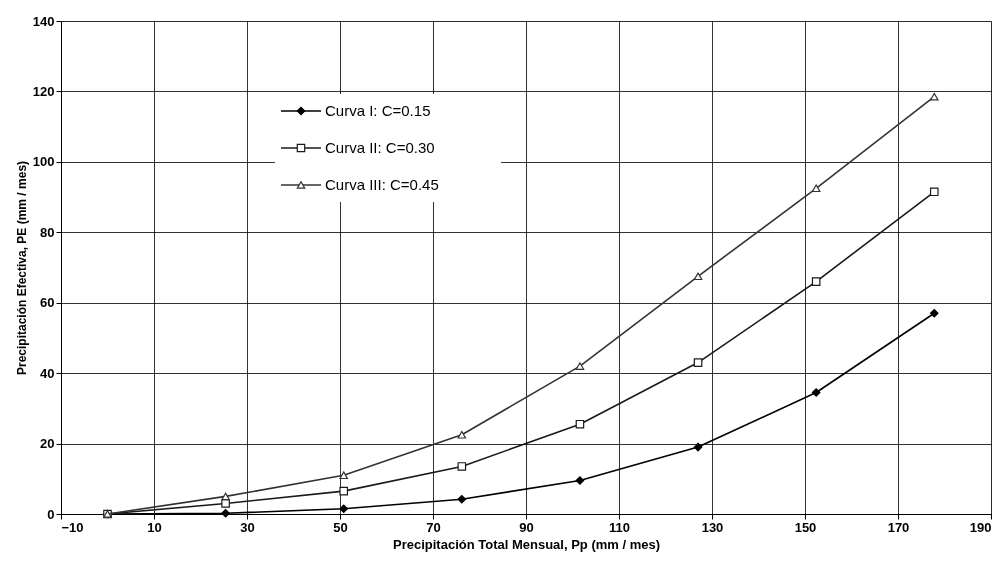  What do you see at coordinates (619, 527) in the screenshot?
I see `x-tick-label: 110` at bounding box center [619, 527].